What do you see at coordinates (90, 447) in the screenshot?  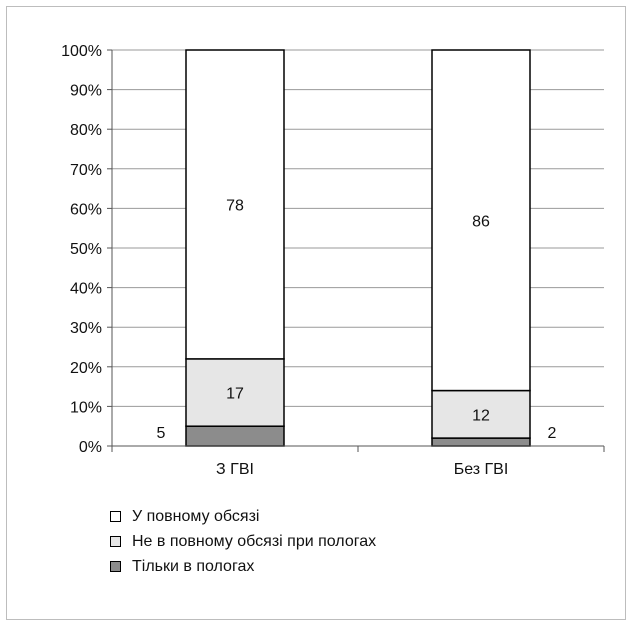 I see `y-tick-label: 0%` at bounding box center [90, 447].